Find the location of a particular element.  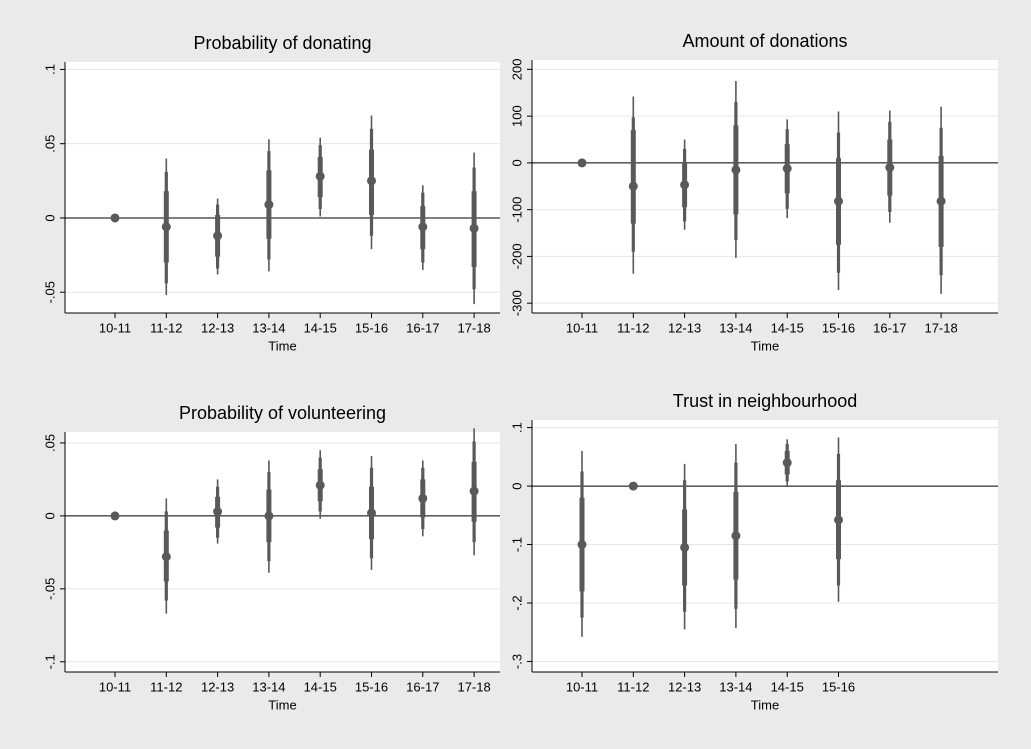

chart-title: Probability of donating is located at coordinates (282, 43).